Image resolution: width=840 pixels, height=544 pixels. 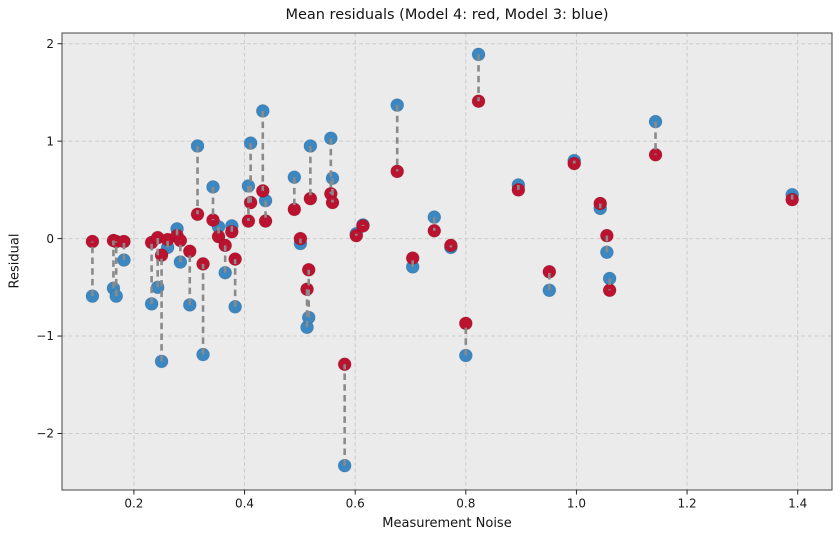 I want to click on x-tick-label: 0.8, so click(x=465, y=504).